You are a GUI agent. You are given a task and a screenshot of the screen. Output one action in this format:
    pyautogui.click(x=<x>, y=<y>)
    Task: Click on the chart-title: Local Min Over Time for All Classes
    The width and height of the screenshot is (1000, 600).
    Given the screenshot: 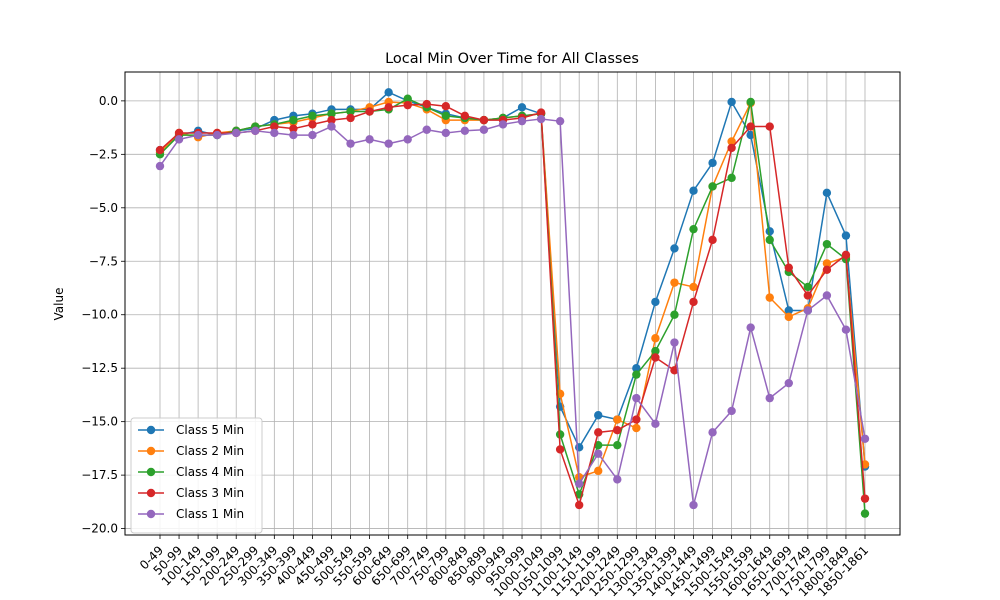 What is the action you would take?
    pyautogui.click(x=512, y=59)
    